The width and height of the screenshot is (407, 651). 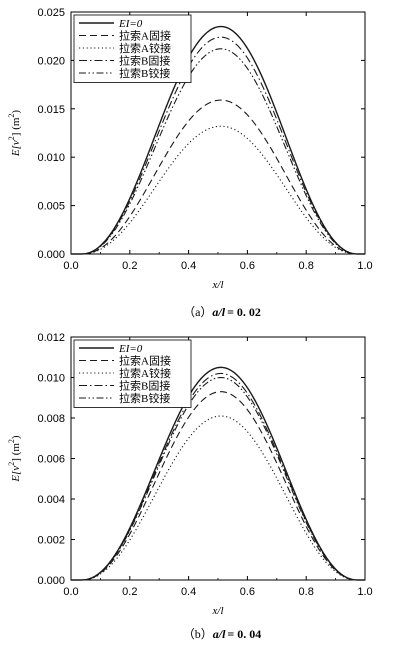 I want to click on y-tick-label: 0.012, so click(x=51, y=338).